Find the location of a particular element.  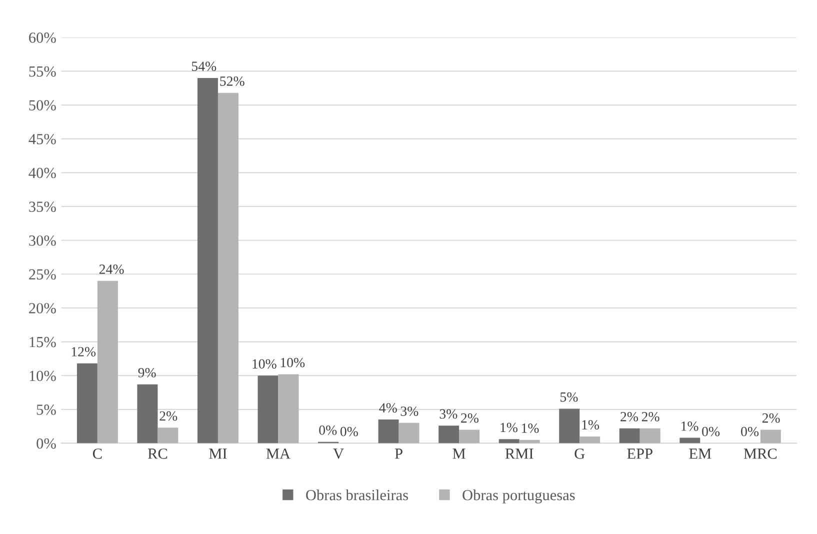

x-tick-label: P is located at coordinates (398, 453).